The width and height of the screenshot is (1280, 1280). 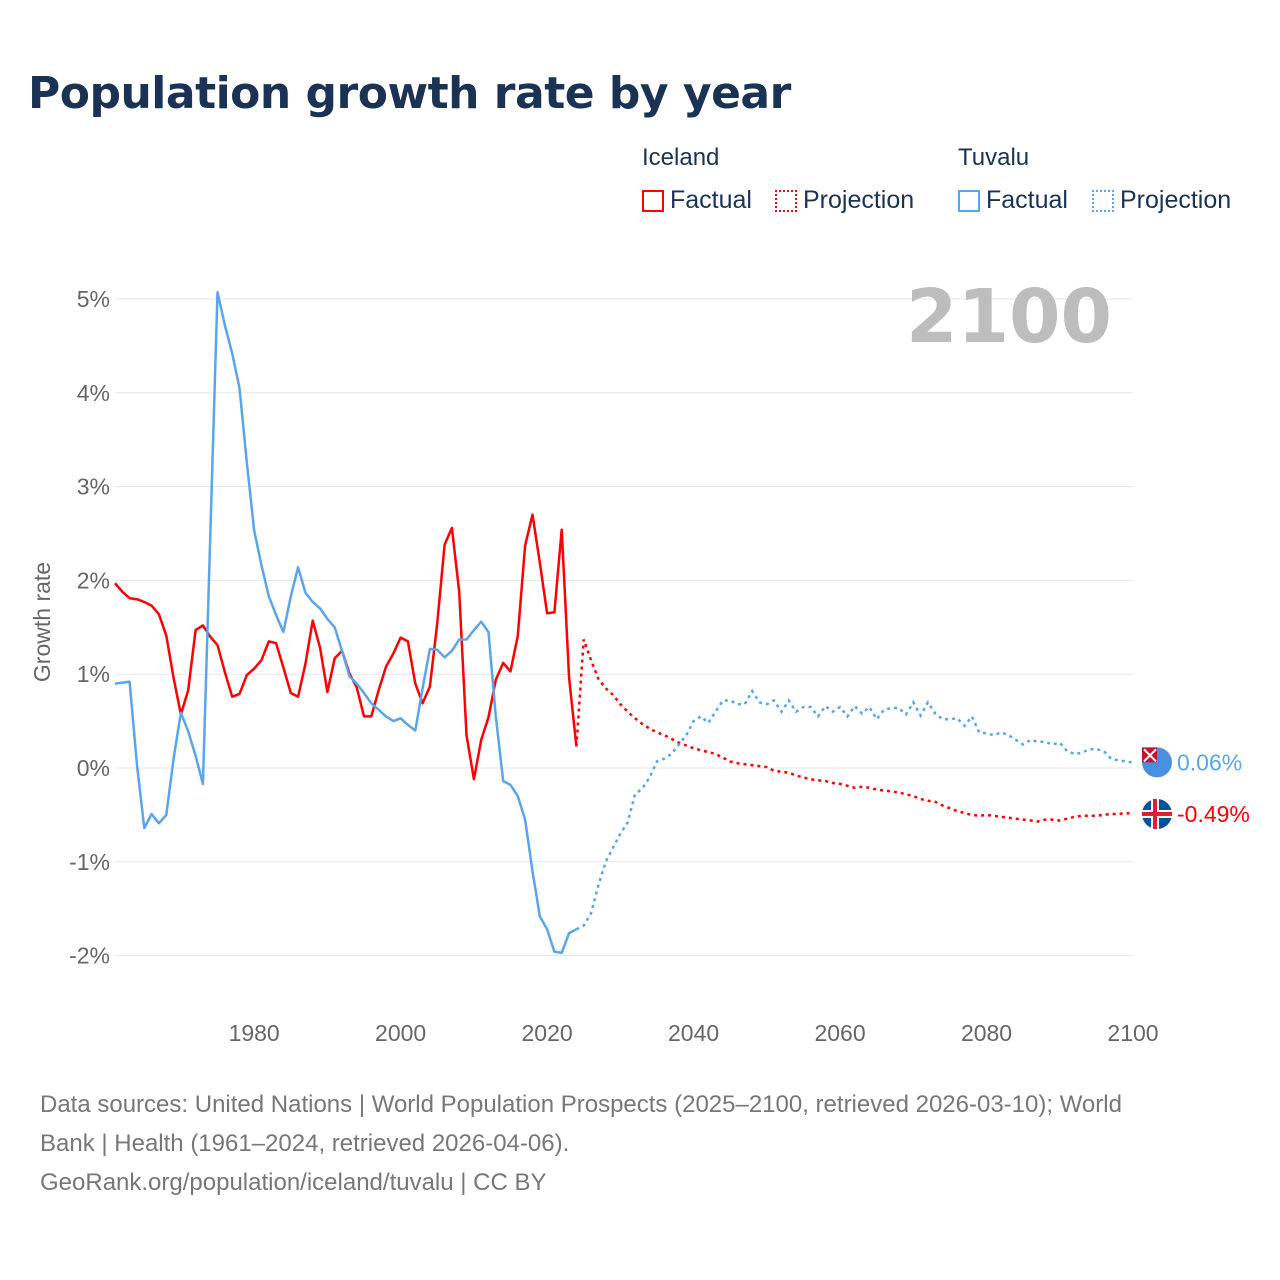 I want to click on y-tick-label: -2%, so click(x=89, y=956).